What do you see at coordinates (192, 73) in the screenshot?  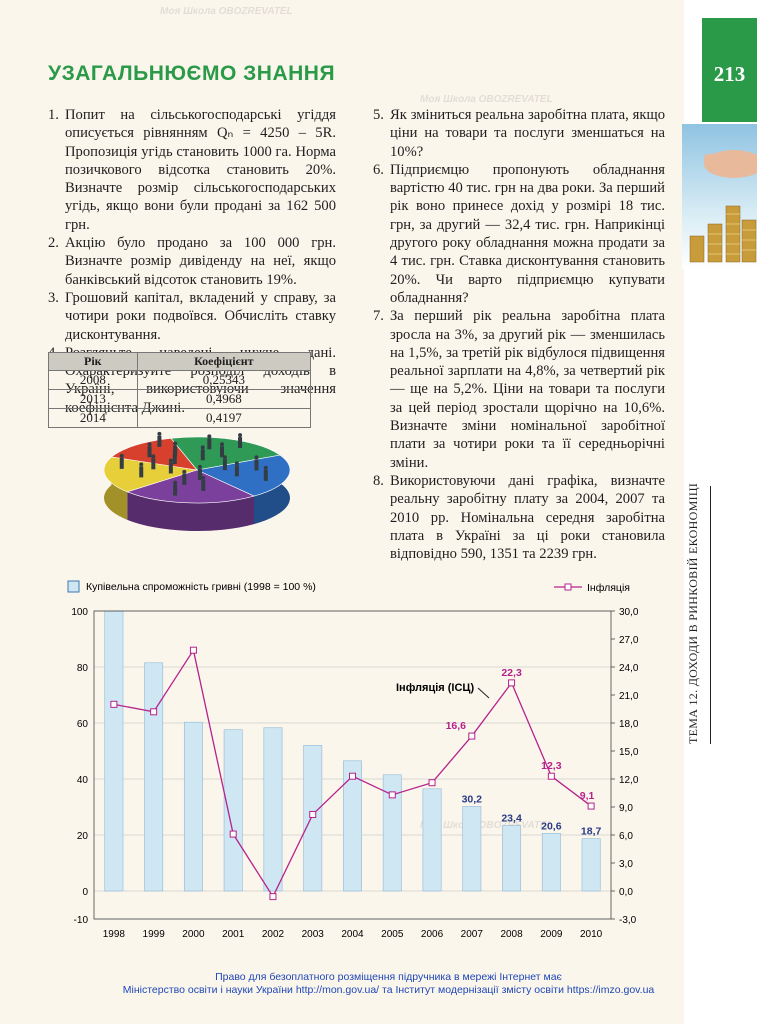 I see `section-heading: УЗАГАЛЬНЮЄМО ЗНАННЯ` at bounding box center [192, 73].